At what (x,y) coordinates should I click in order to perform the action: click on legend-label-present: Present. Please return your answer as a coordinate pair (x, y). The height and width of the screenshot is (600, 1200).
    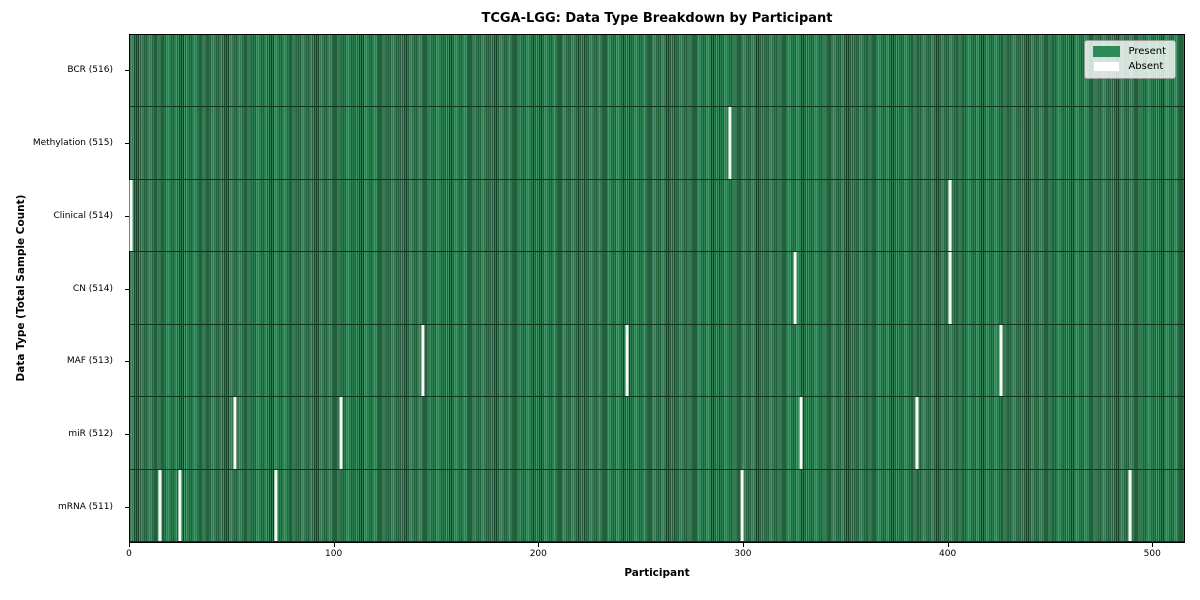
    Looking at the image, I should click on (1147, 51).